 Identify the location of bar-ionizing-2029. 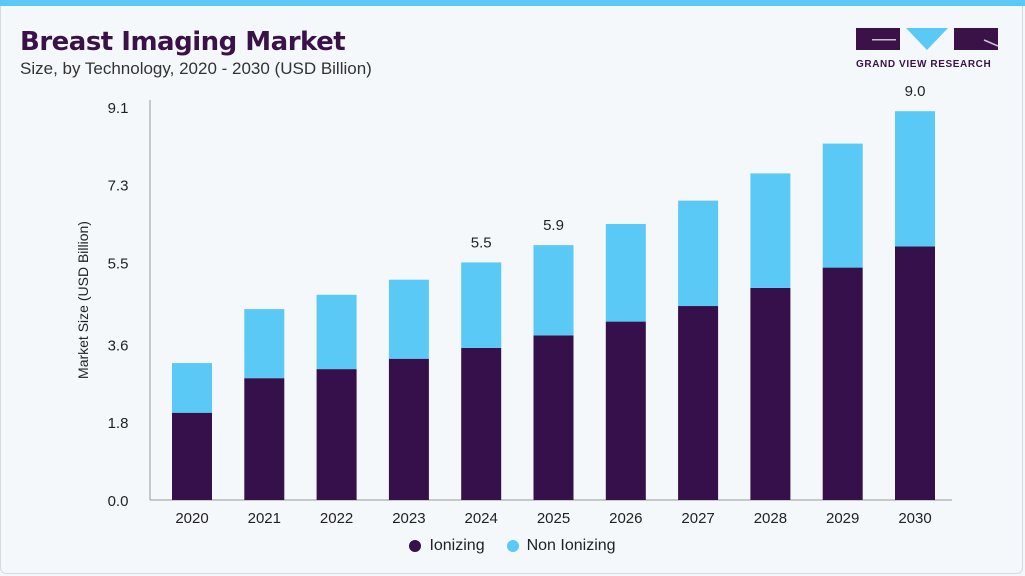
(842, 383).